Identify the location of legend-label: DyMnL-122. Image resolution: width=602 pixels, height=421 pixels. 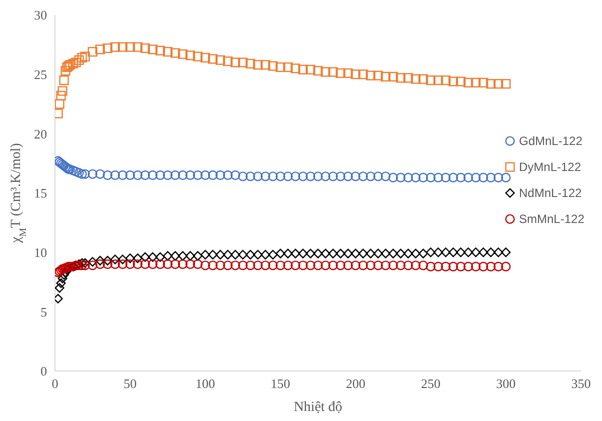
(550, 167).